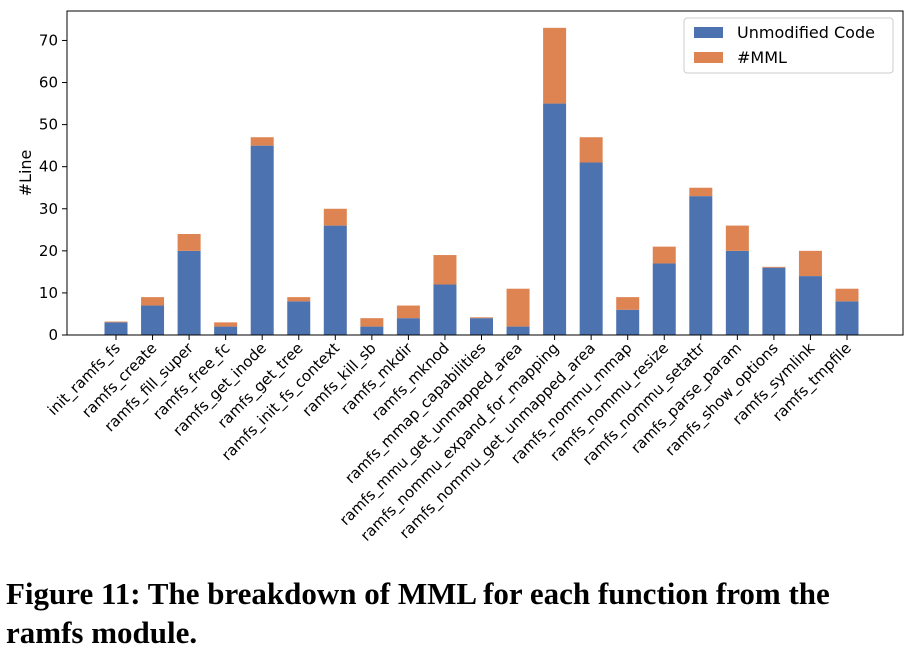 This screenshot has height=664, width=913. I want to click on bar-unmodified-ramfs_fill_super, so click(189, 292).